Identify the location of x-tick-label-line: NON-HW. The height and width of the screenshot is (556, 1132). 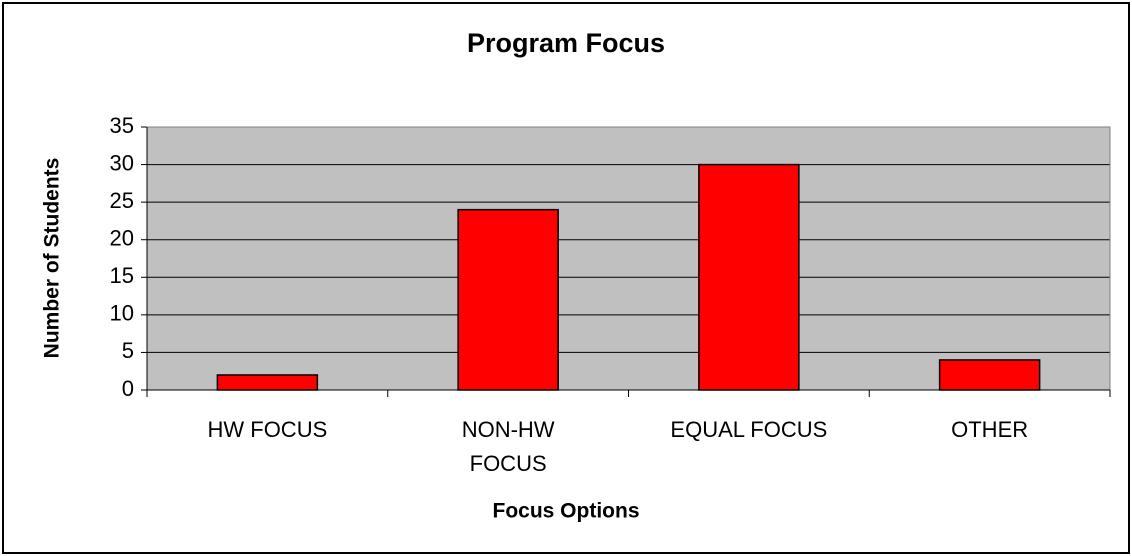
(508, 429).